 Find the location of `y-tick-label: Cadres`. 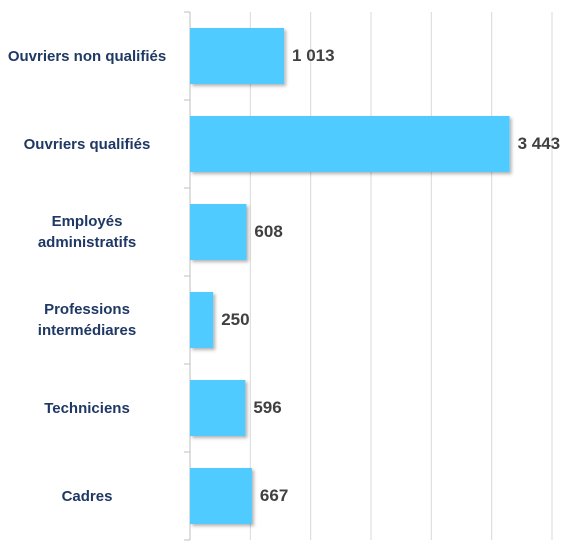

y-tick-label: Cadres is located at coordinates (87, 496).